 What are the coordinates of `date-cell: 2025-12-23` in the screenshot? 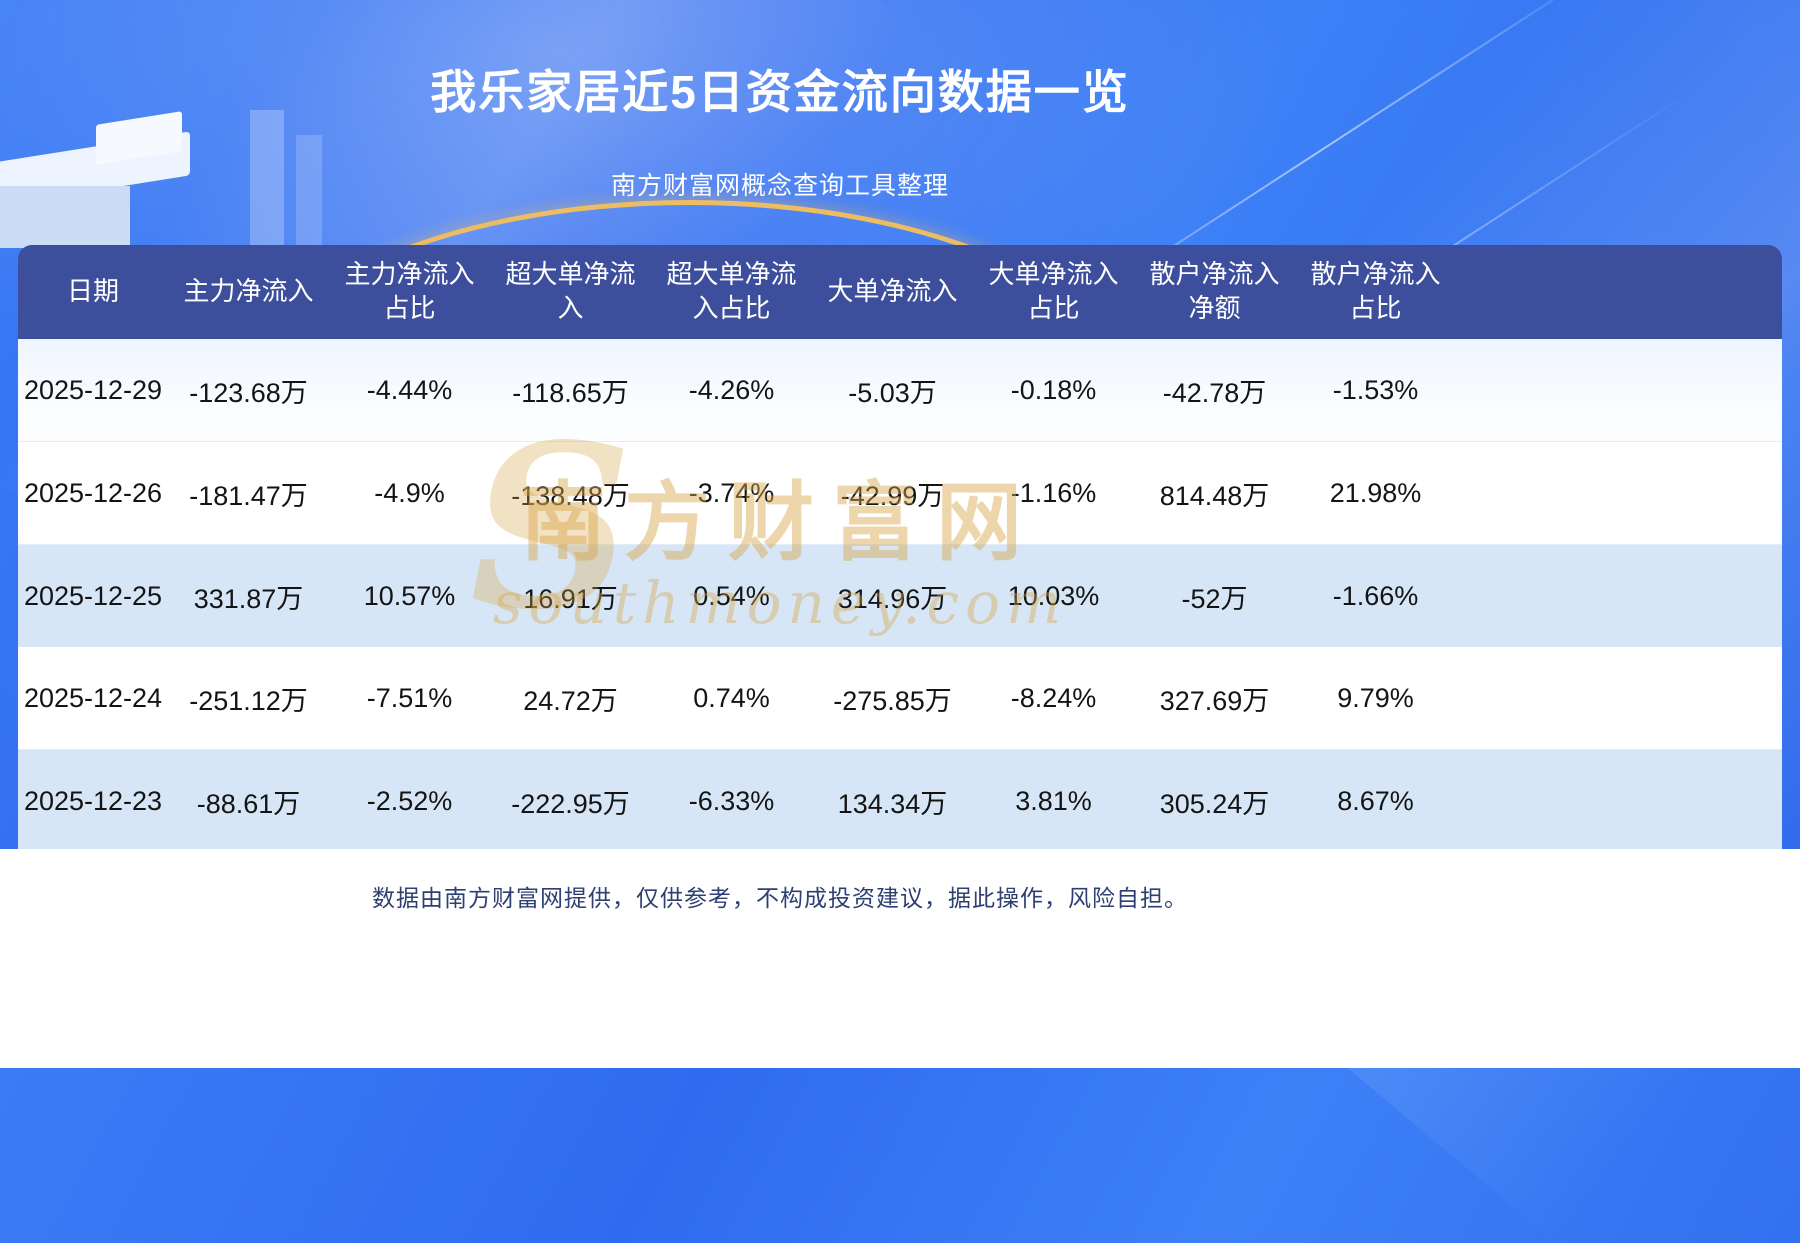 It's located at (93, 800).